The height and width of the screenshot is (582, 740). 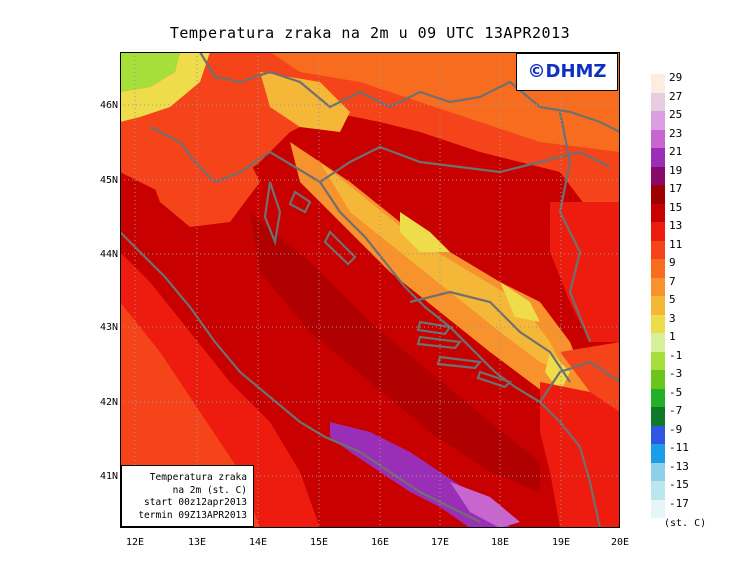 I want to click on x-tick-label: 20E, so click(x=620, y=542).